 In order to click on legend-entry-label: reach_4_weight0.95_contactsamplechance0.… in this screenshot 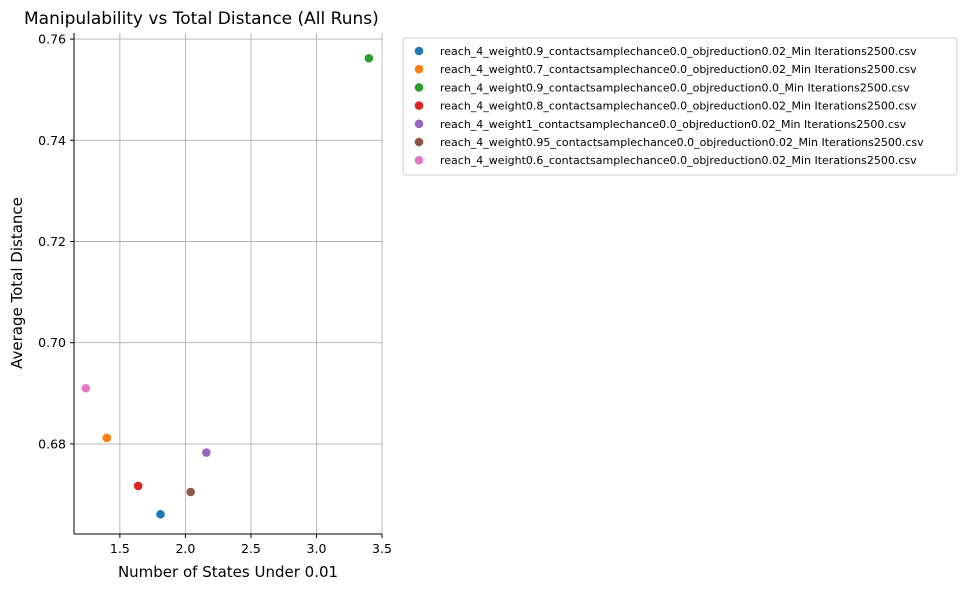, I will do `click(682, 142)`.